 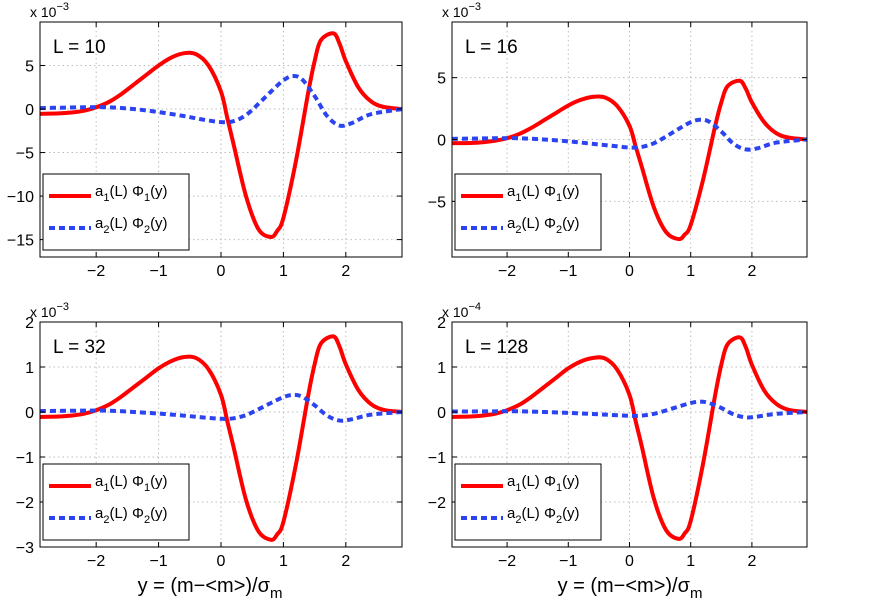 What do you see at coordinates (79, 347) in the screenshot?
I see `panel-annotation: L = 32` at bounding box center [79, 347].